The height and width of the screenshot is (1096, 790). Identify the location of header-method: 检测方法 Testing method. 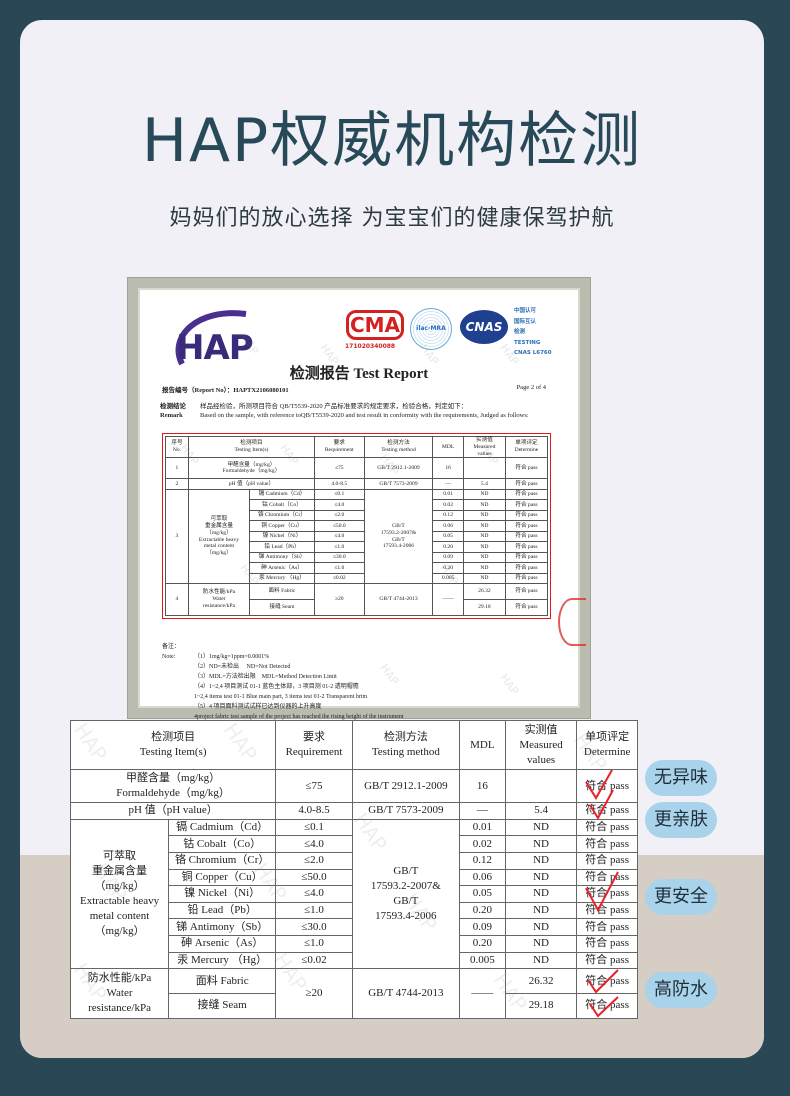
(398, 447).